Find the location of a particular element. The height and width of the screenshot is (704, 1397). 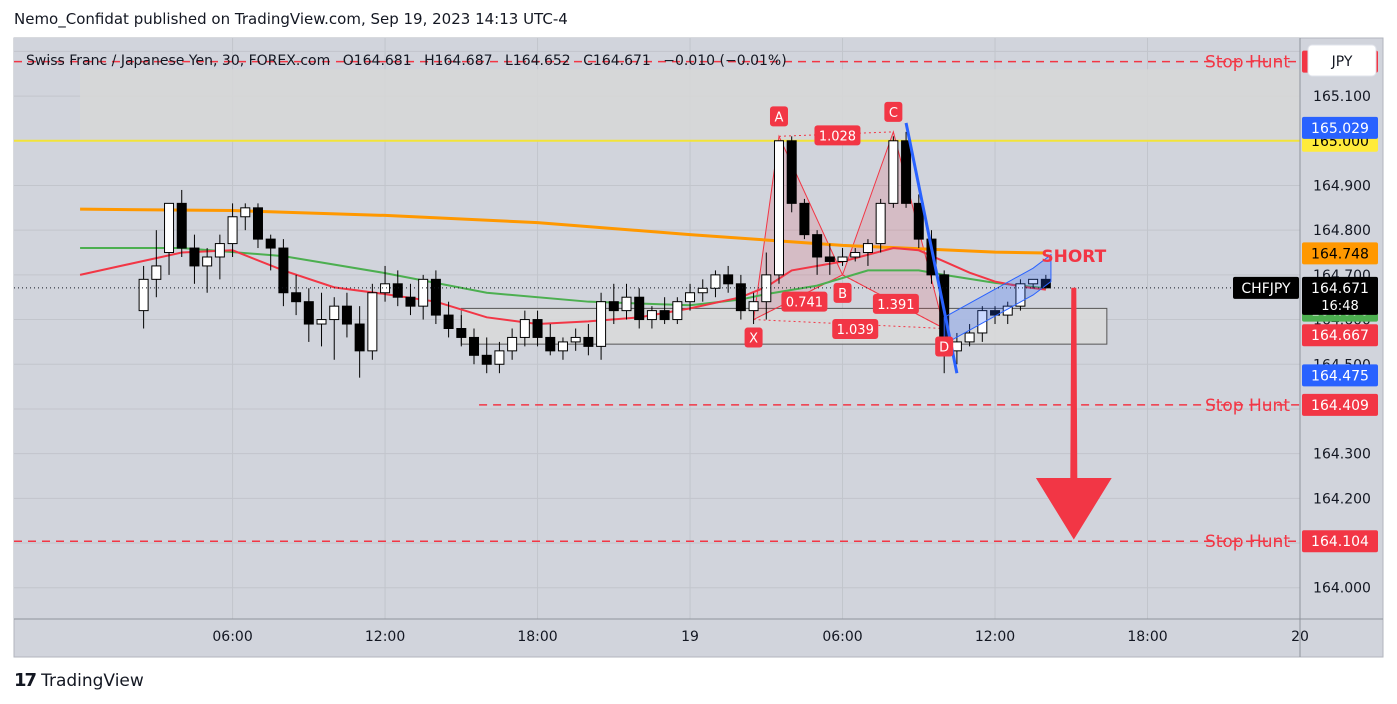

harmonic-point-C: C is located at coordinates (893, 113).